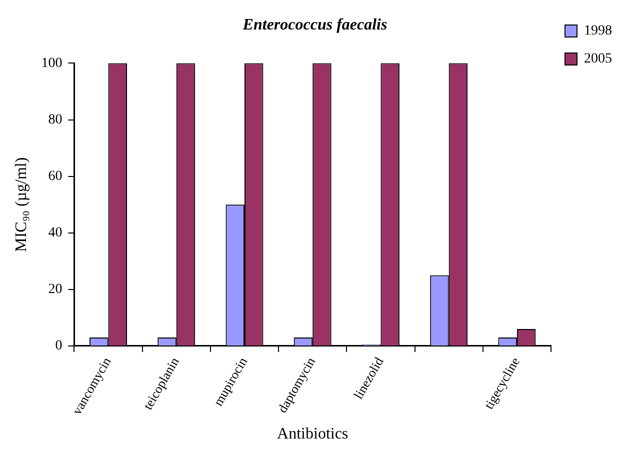 Image resolution: width=636 pixels, height=454 pixels. What do you see at coordinates (55, 233) in the screenshot?
I see `y-tick-label: 40` at bounding box center [55, 233].